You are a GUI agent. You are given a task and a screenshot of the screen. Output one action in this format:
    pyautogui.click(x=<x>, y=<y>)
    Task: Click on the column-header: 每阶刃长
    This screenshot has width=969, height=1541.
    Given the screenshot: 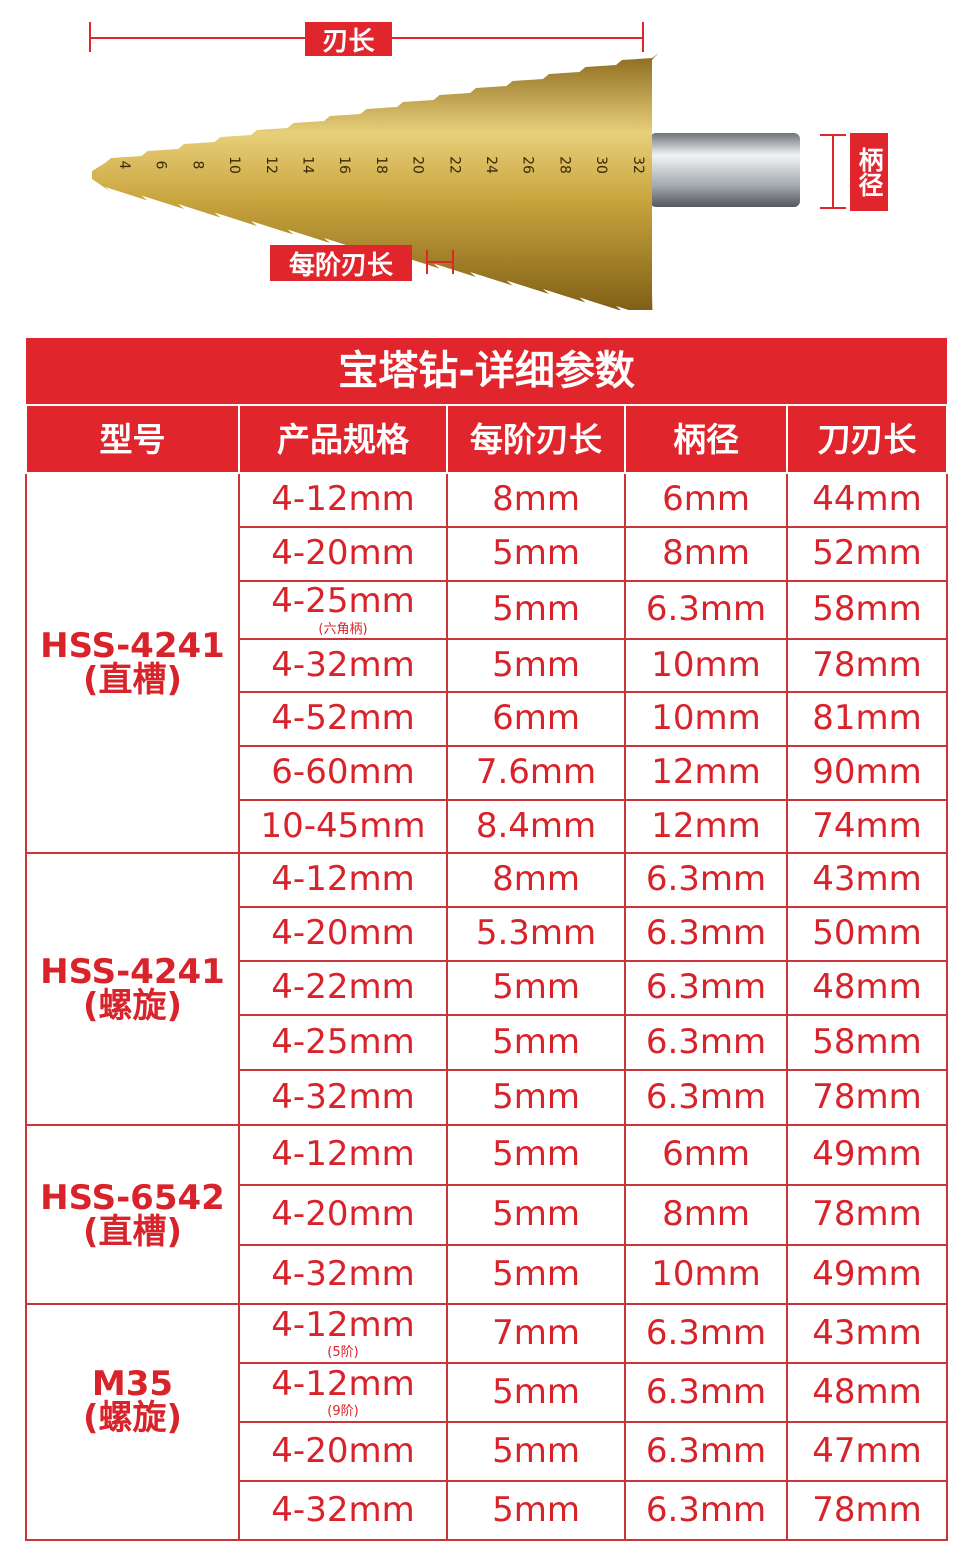 What is the action you would take?
    pyautogui.click(x=536, y=439)
    